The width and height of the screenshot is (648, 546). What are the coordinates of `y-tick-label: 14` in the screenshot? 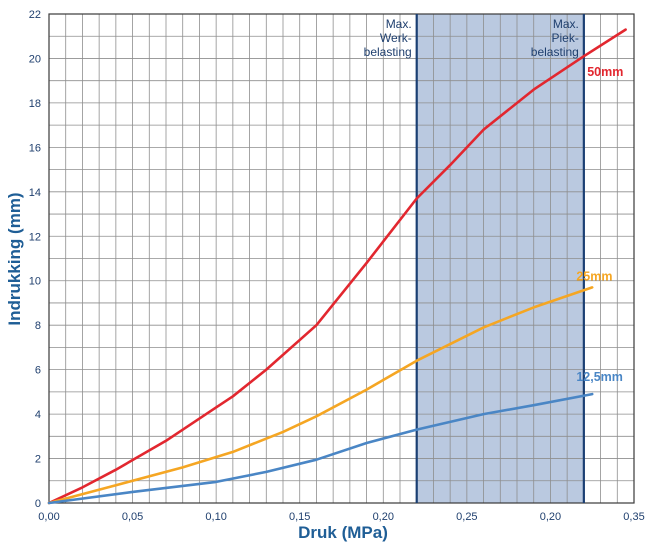 It's located at (35, 193).